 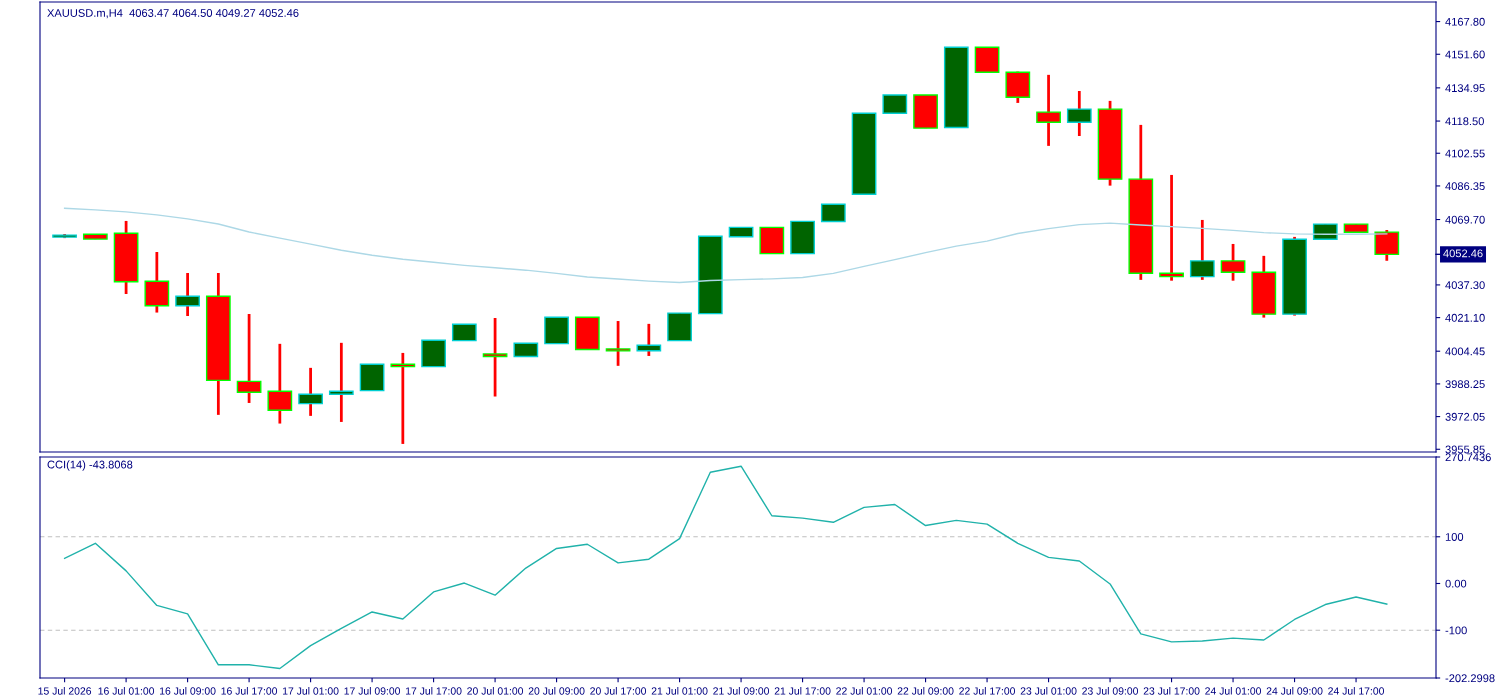 I want to click on y-tick-label: 4134.95, so click(x=1465, y=88).